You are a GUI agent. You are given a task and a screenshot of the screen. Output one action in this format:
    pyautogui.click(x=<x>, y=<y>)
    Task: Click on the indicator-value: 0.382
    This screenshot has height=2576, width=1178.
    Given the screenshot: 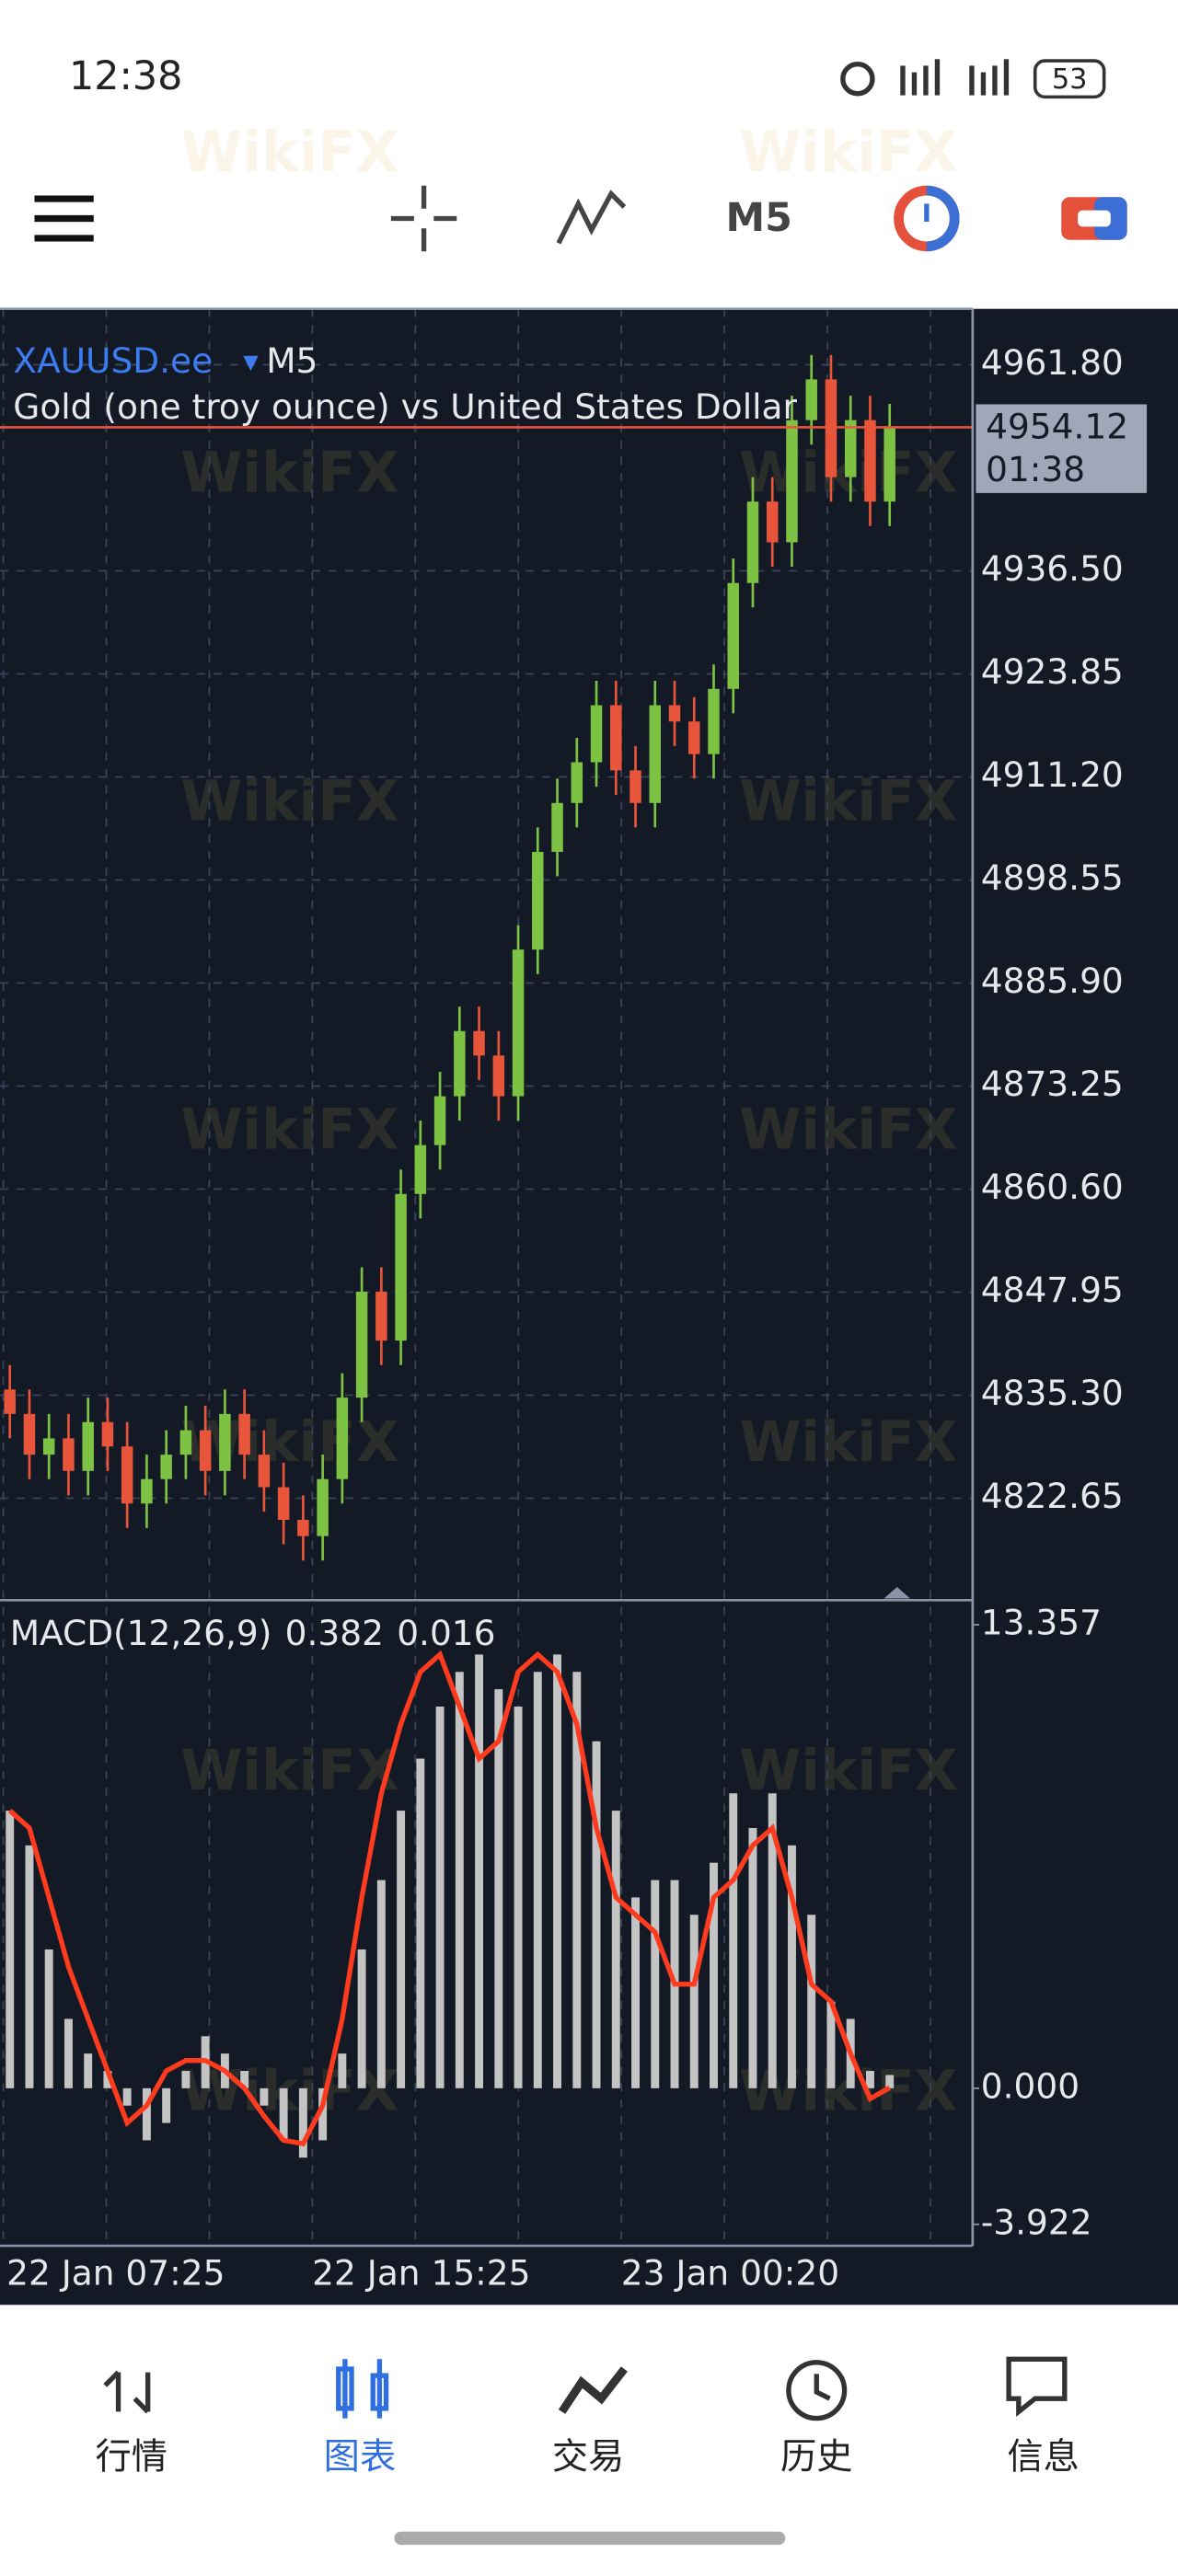 What is the action you would take?
    pyautogui.click(x=334, y=1632)
    